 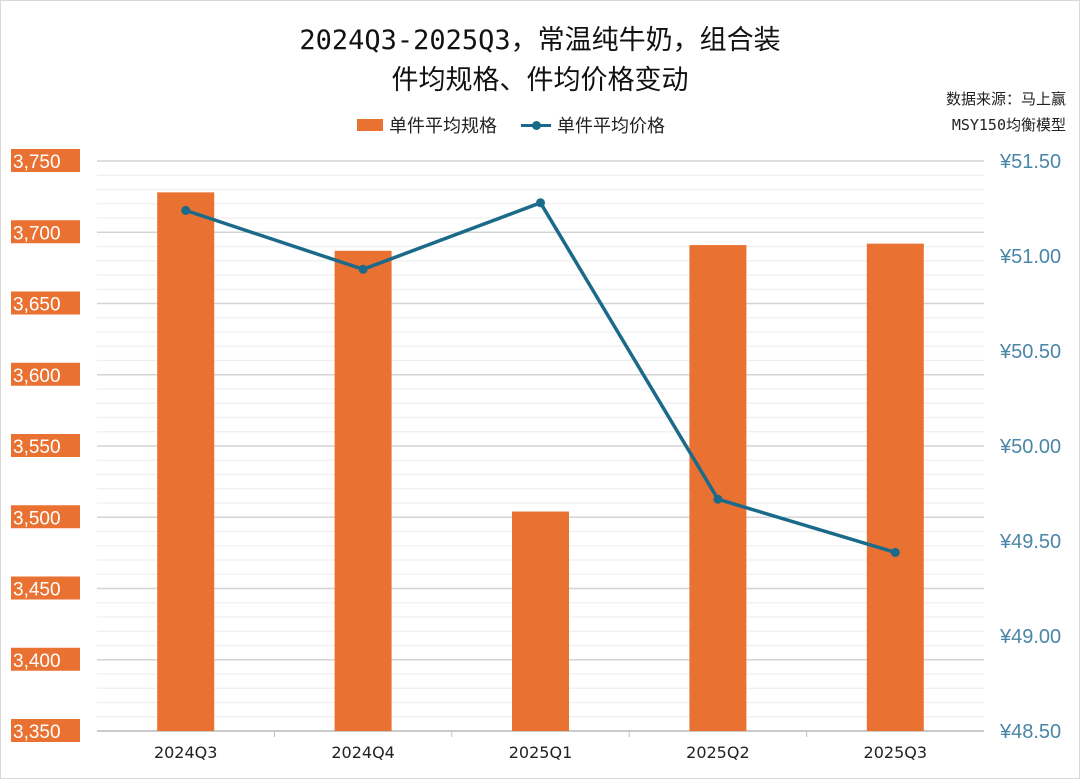 What do you see at coordinates (540, 80) in the screenshot?
I see `chart-title-line2: 件均规格、件均价格变动` at bounding box center [540, 80].